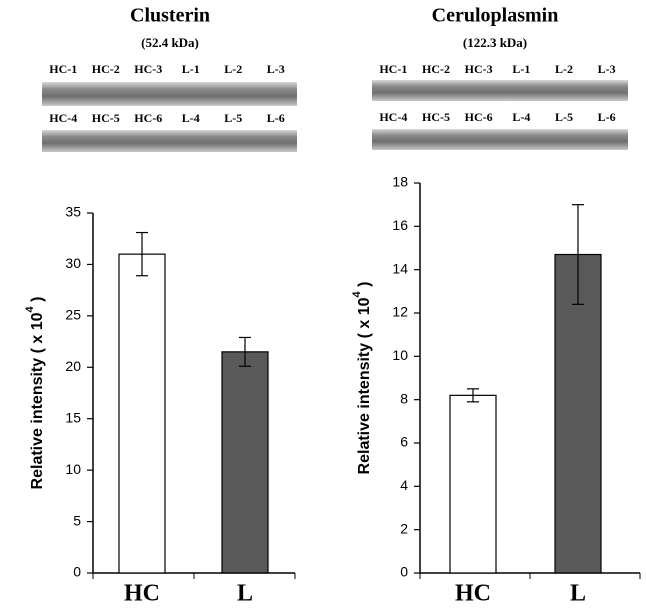 This screenshot has width=646, height=609. Describe the element at coordinates (400, 268) in the screenshot. I see `y-tick-label: 14` at that location.